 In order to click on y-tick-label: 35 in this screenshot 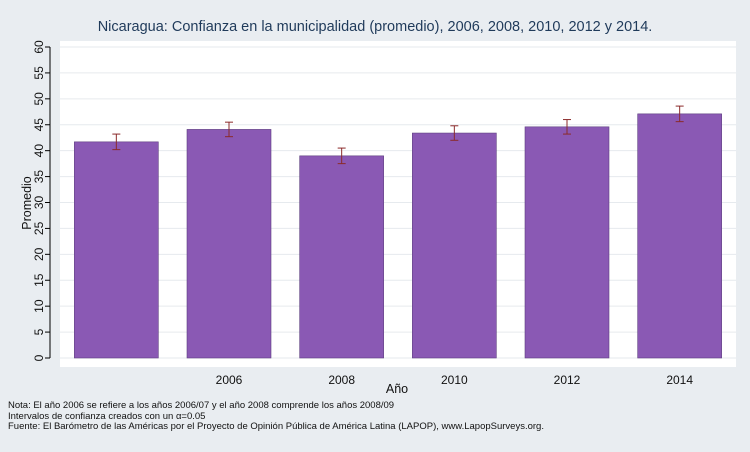, I will do `click(39, 177)`.